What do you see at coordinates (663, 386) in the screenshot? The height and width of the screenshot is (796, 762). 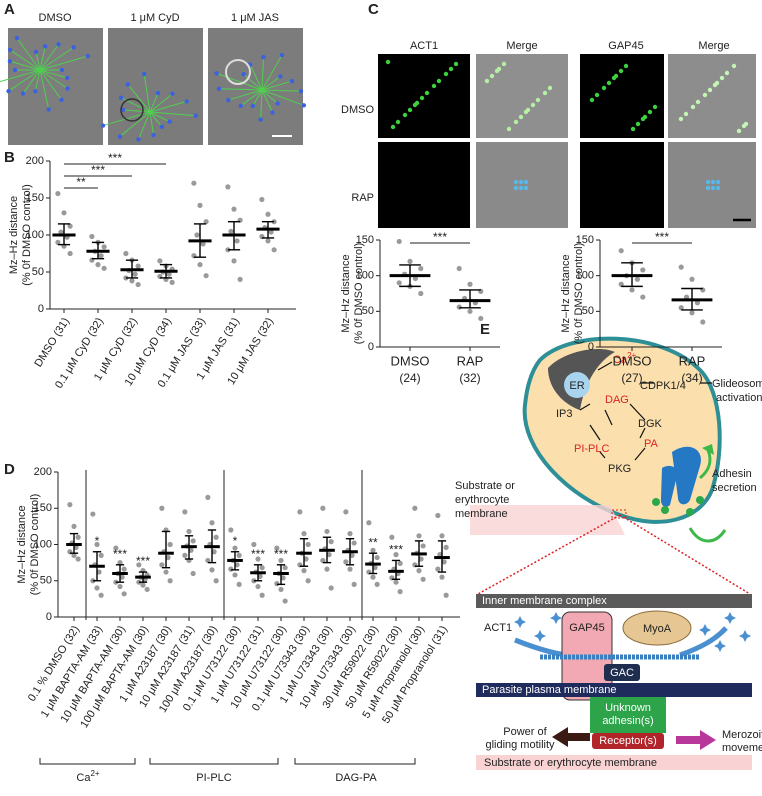 I see `label: CDPK1/4` at bounding box center [663, 386].